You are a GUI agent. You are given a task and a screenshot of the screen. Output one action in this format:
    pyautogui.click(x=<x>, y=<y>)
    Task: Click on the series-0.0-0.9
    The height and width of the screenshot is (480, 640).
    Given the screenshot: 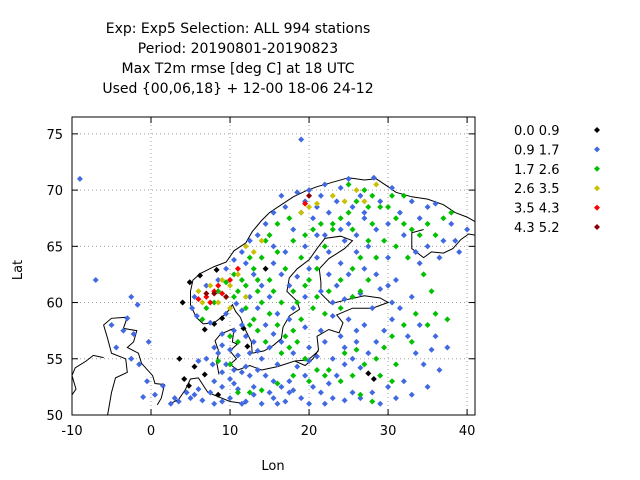 What is the action you would take?
    pyautogui.click(x=276, y=331)
    